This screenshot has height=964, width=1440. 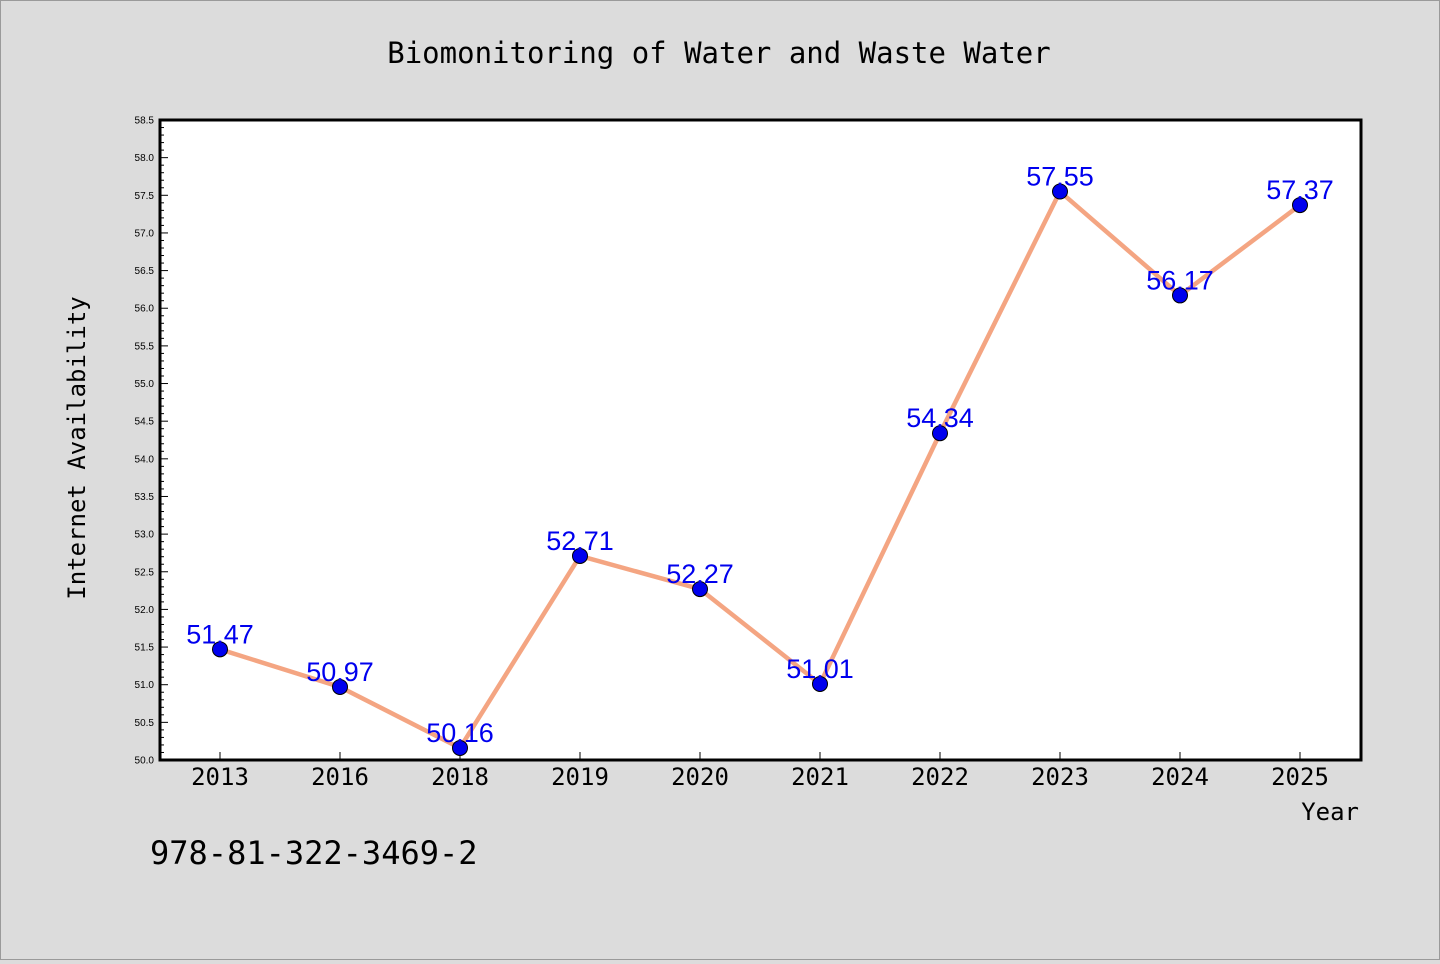 What do you see at coordinates (220, 777) in the screenshot?
I see `x-tick-label: 2013` at bounding box center [220, 777].